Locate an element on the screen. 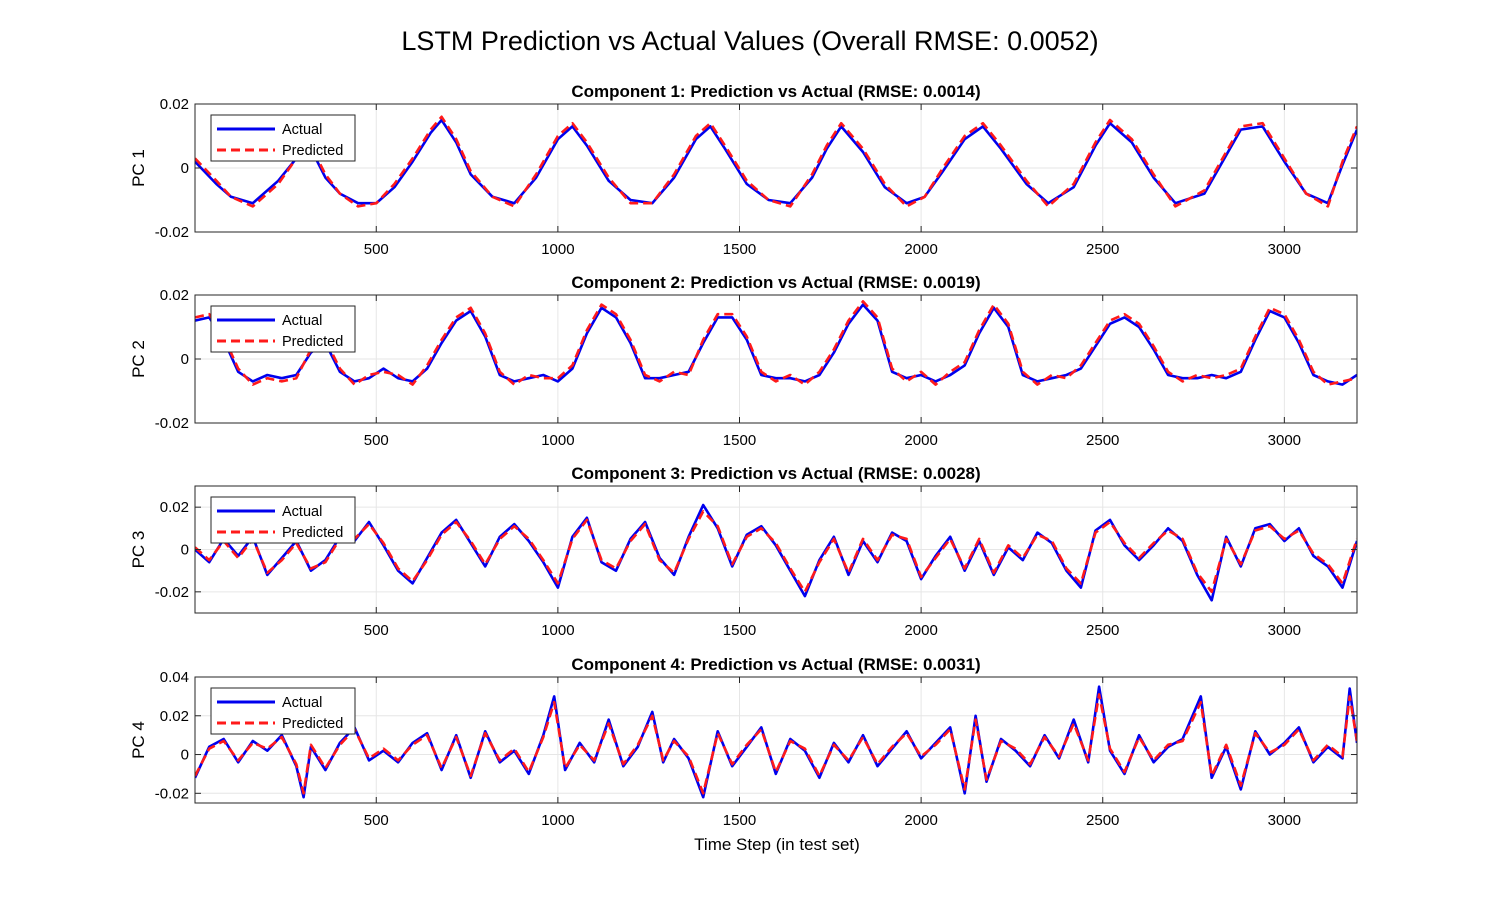  y-axis-label: PC 3 is located at coordinates (138, 550).